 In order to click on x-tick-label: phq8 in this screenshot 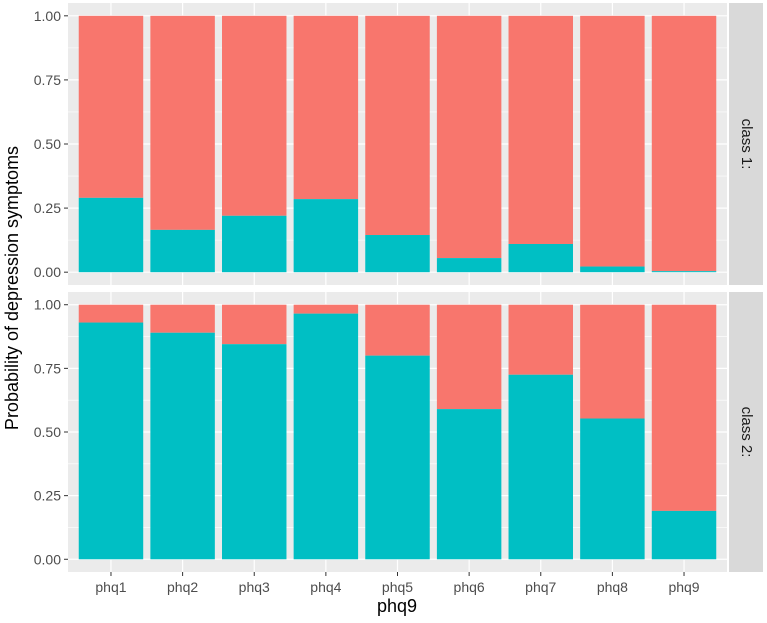, I will do `click(612, 587)`.